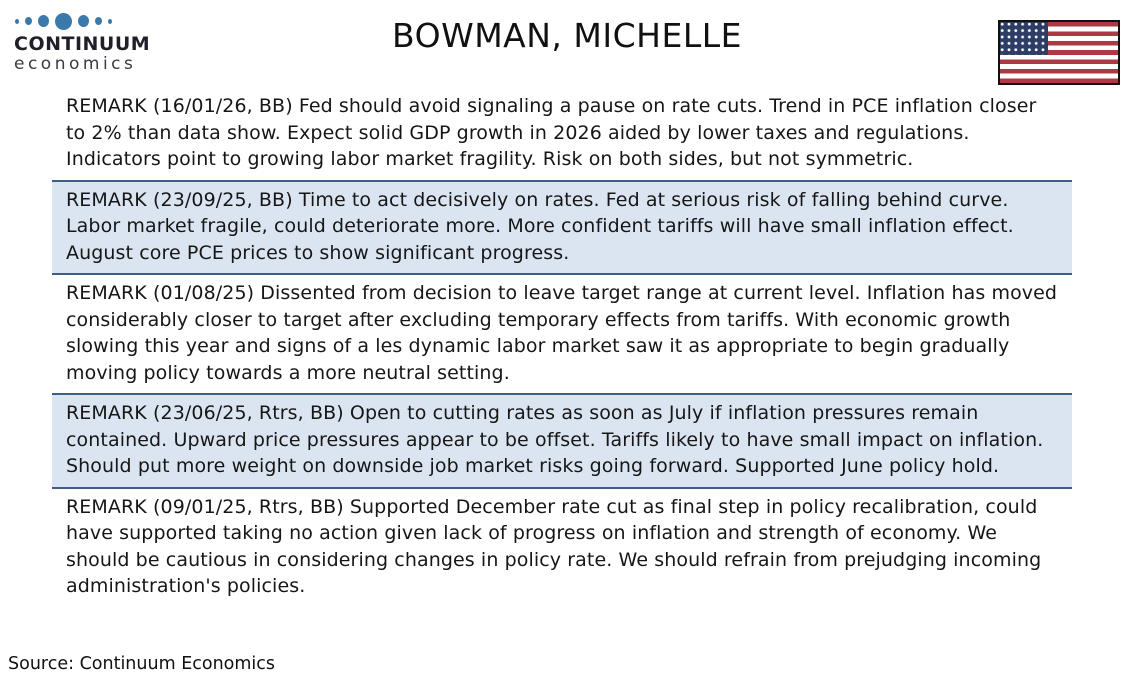 This screenshot has width=1134, height=680. What do you see at coordinates (142, 664) in the screenshot?
I see `source-note: Source: Continuum Economics` at bounding box center [142, 664].